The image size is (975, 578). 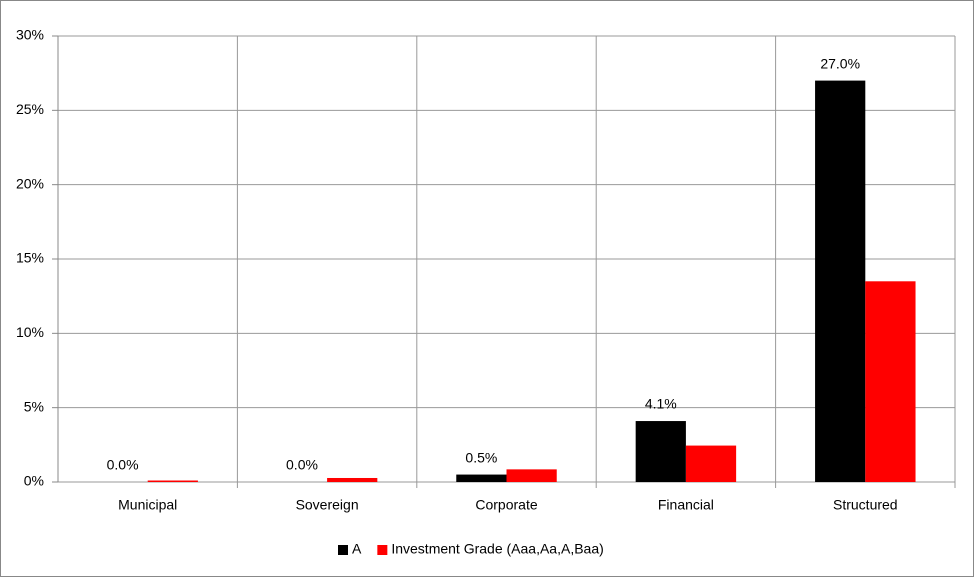 What do you see at coordinates (865, 505) in the screenshot?
I see `x-tick-label: Structured` at bounding box center [865, 505].